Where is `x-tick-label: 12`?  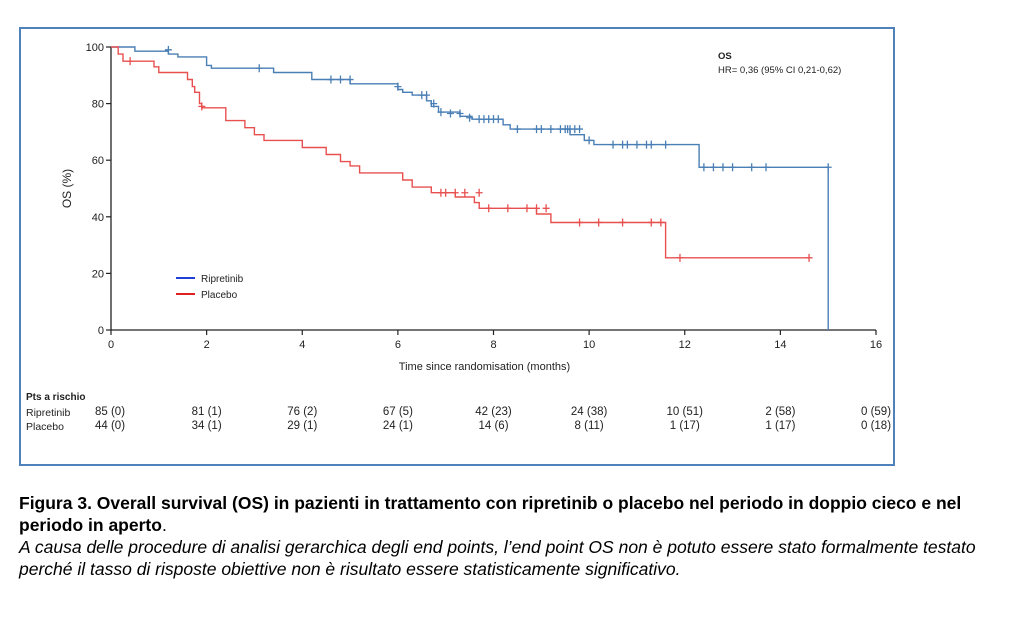 x-tick-label: 12 is located at coordinates (685, 345).